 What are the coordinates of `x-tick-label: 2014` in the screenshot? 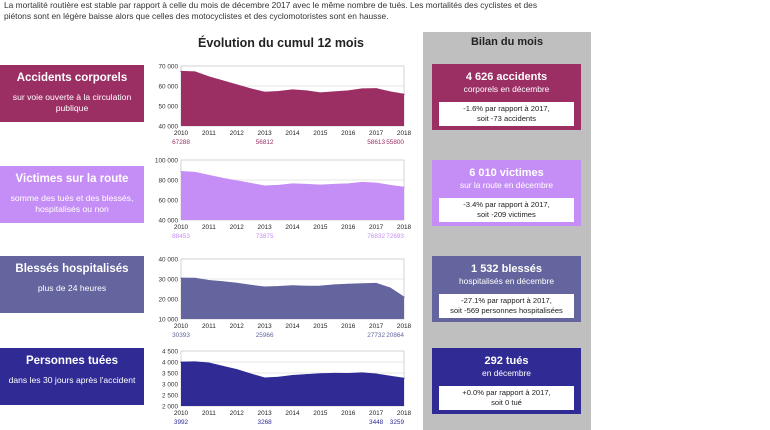 It's located at (292, 133).